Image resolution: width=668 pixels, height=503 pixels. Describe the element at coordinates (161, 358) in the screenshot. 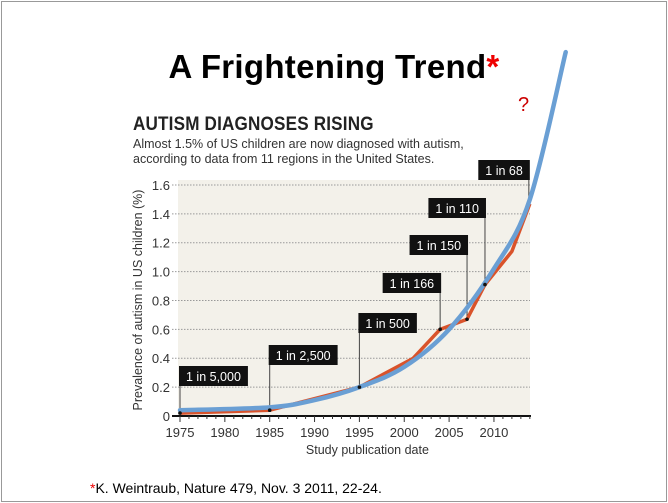

I see `y-tick-label: 0.4` at that location.